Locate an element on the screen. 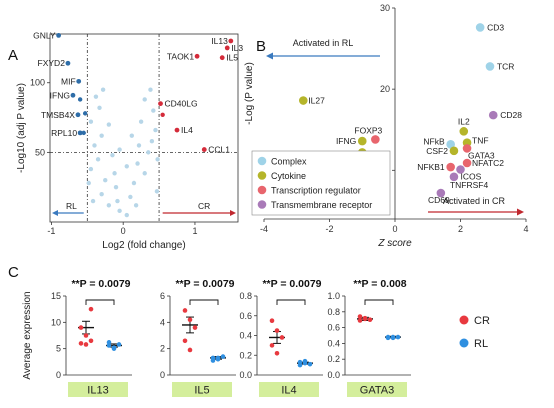 This screenshot has height=408, width=554. upstream-label-il27: IL27 is located at coordinates (316, 101).